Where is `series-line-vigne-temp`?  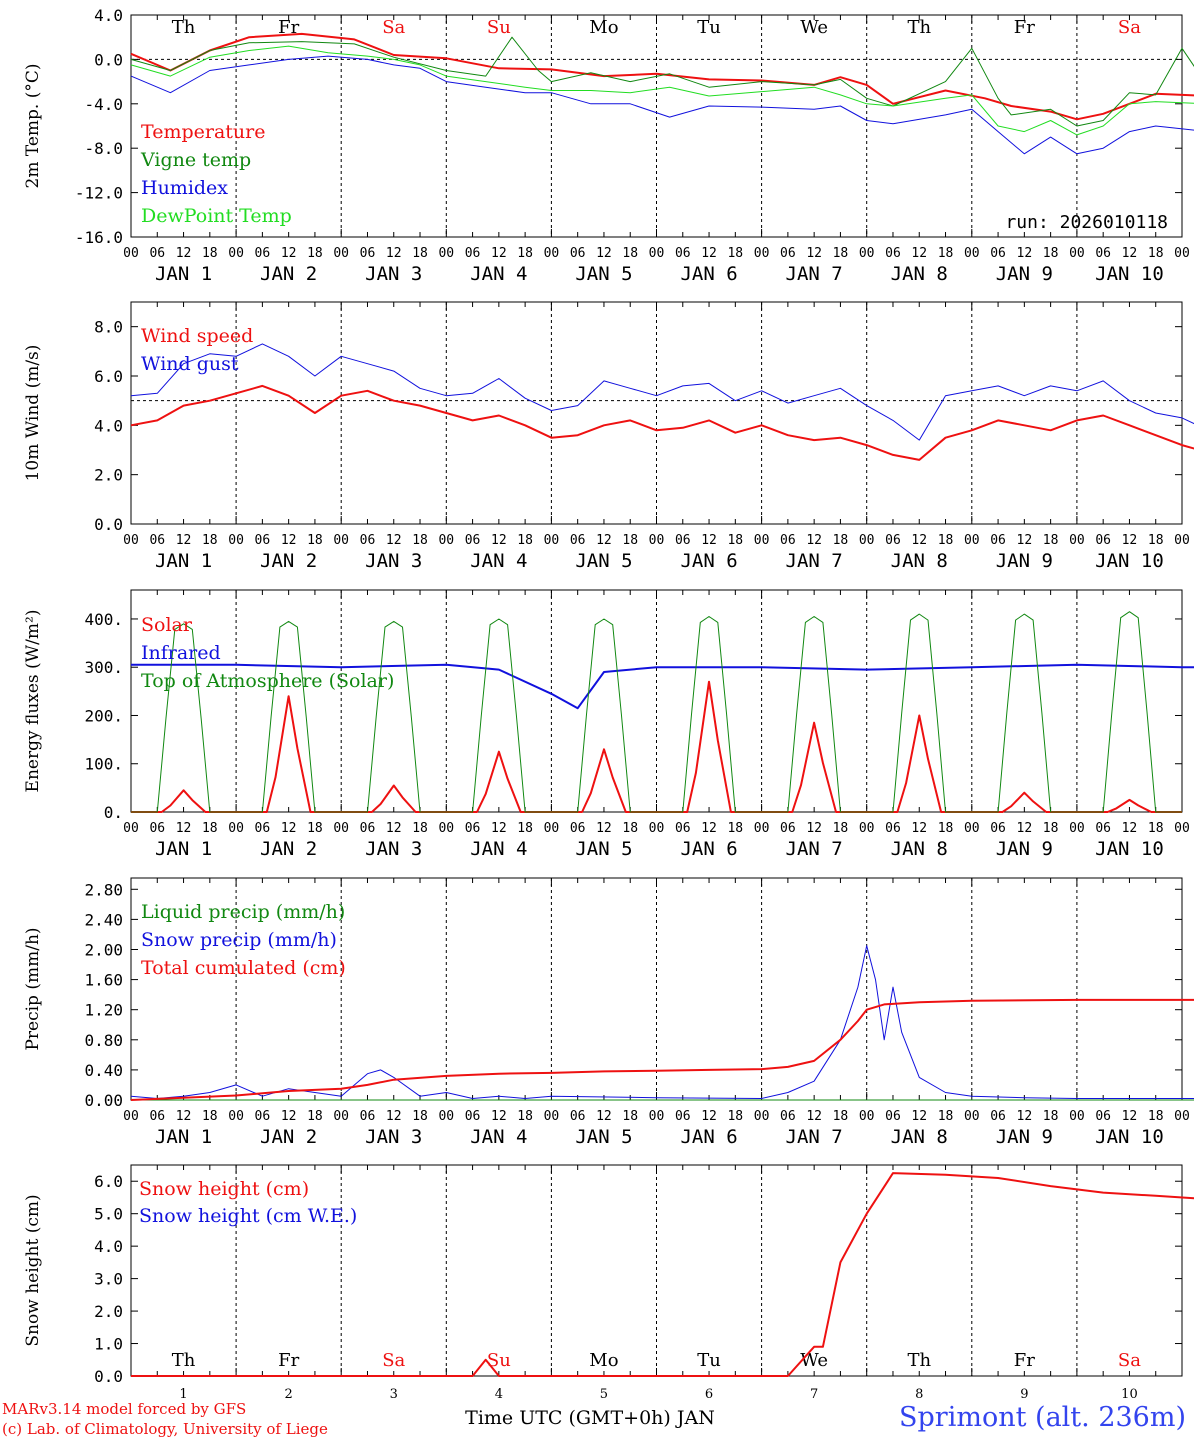 series-line-vigne-temp is located at coordinates (662, 81).